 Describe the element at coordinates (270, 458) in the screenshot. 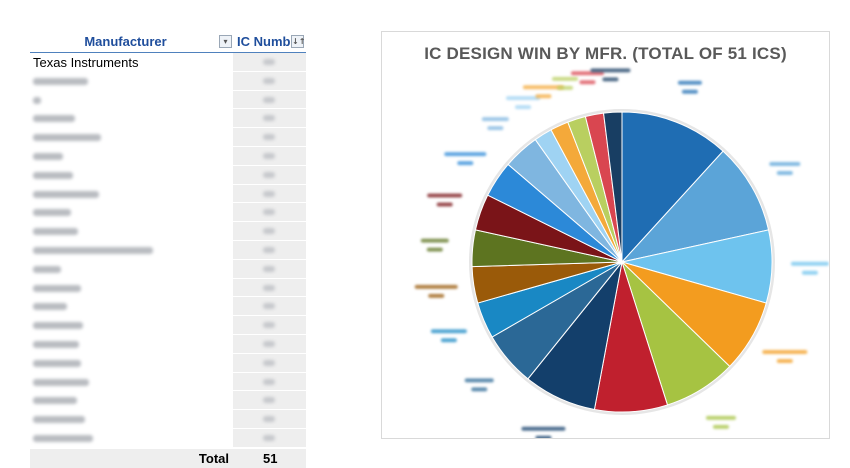

I see `total-value: 51` at that location.